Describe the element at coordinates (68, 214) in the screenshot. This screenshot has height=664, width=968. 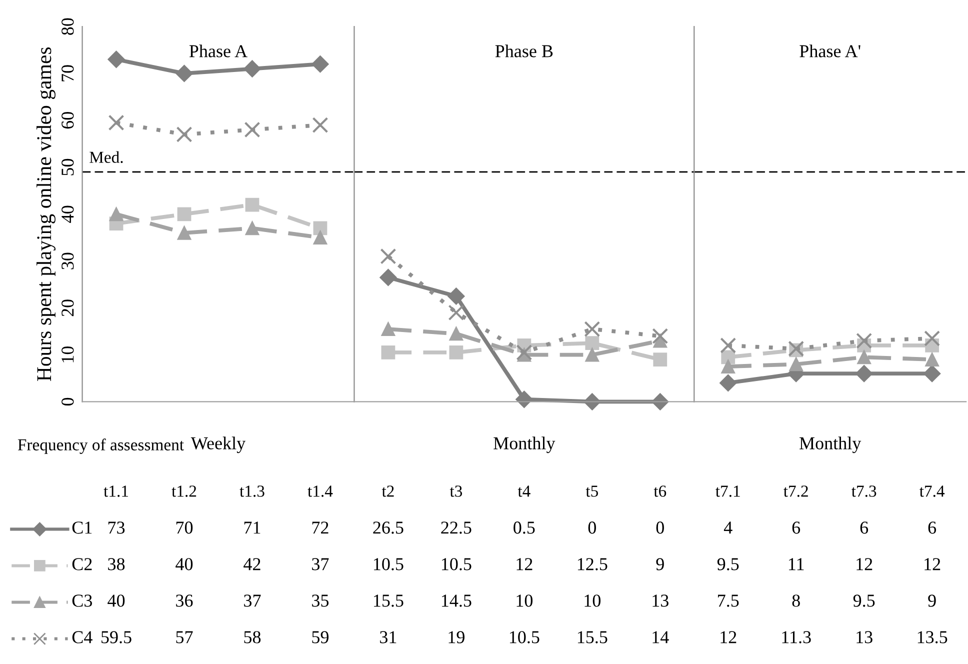
I see `y-tick-label: 40` at that location.